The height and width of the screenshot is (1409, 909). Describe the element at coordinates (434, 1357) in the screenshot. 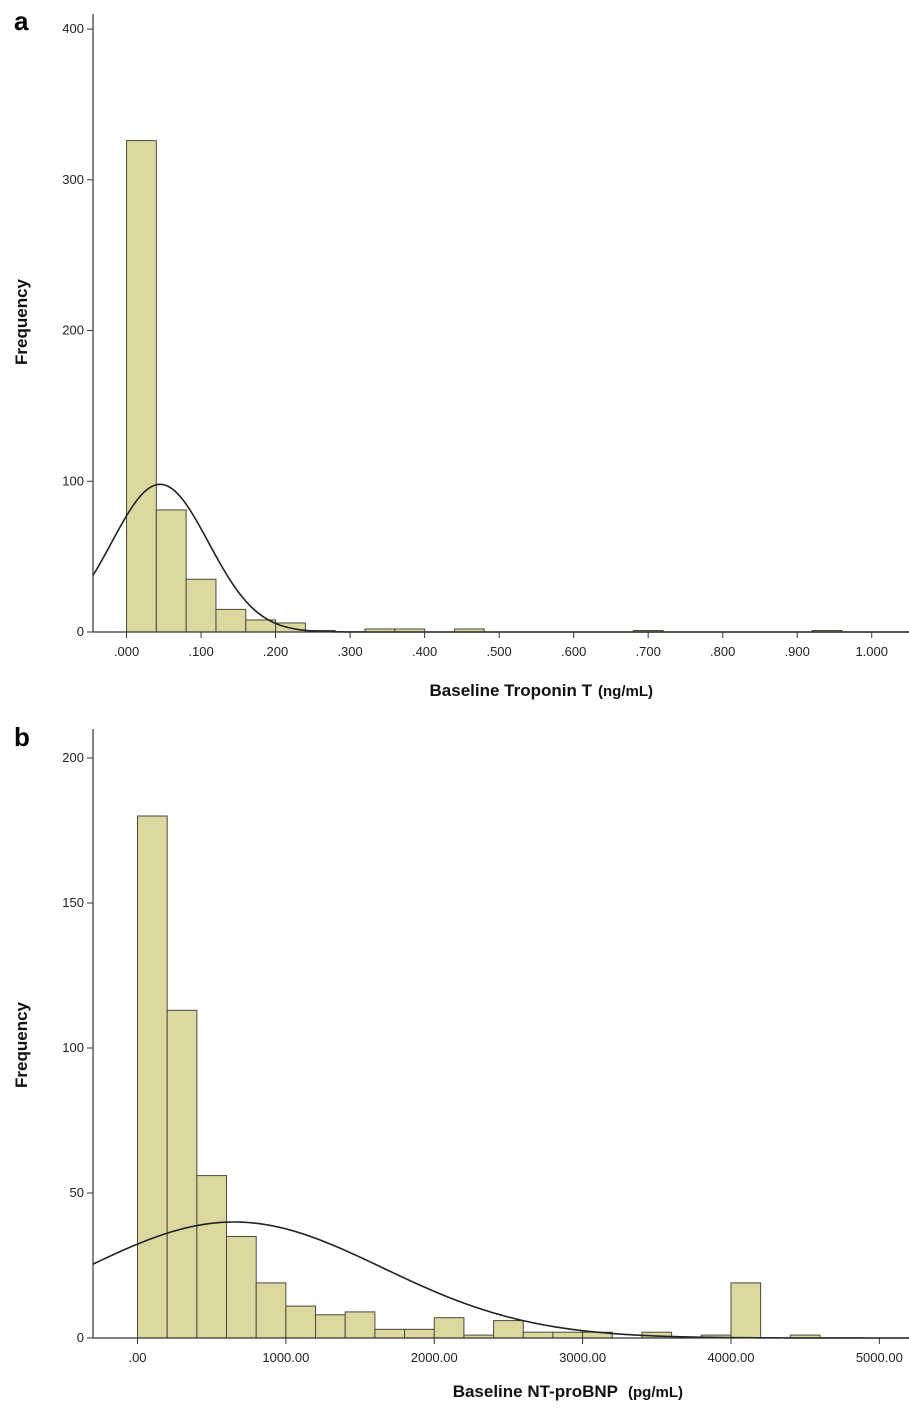

I see `x-tick-label: 2000.00` at that location.